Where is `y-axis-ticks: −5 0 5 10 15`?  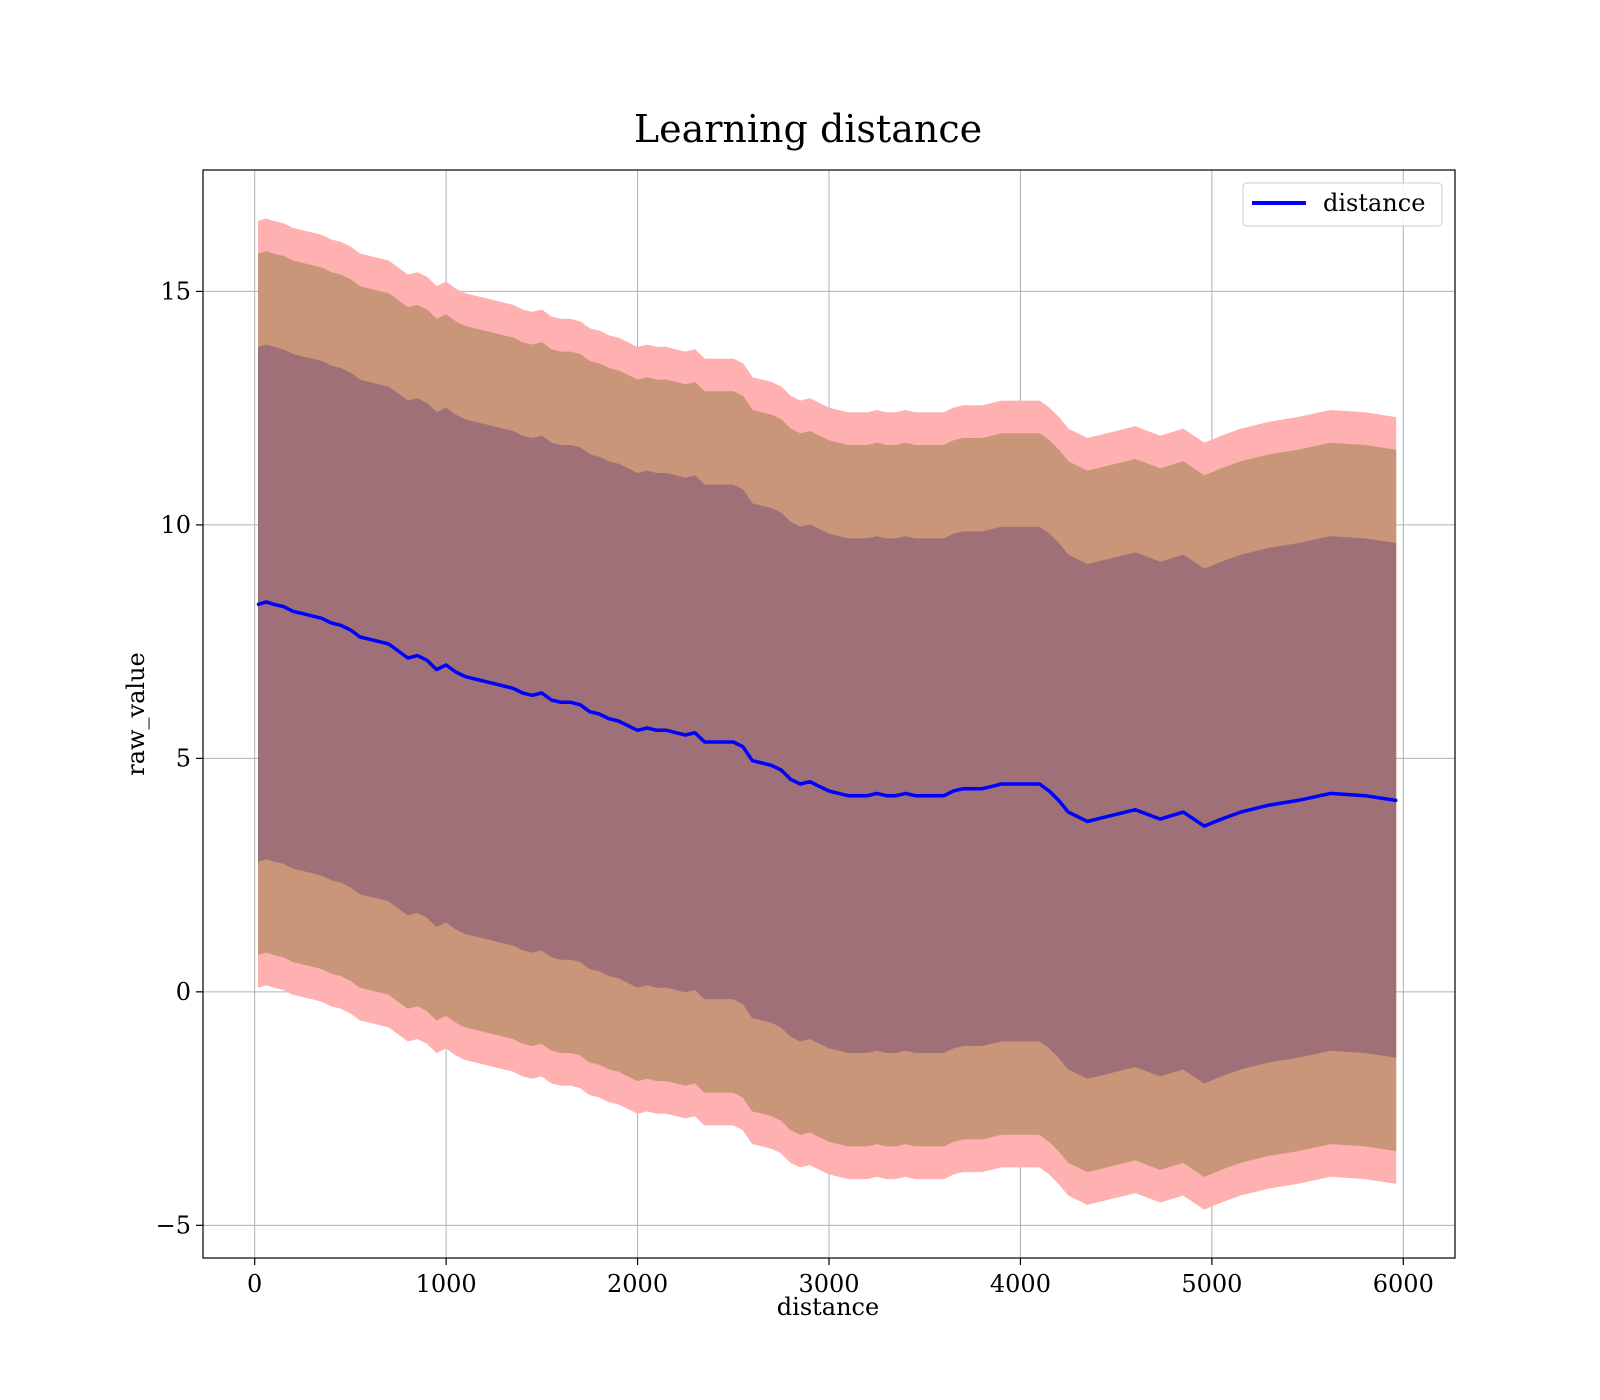 y-axis-ticks: −5 0 5 10 15 is located at coordinates (179, 758).